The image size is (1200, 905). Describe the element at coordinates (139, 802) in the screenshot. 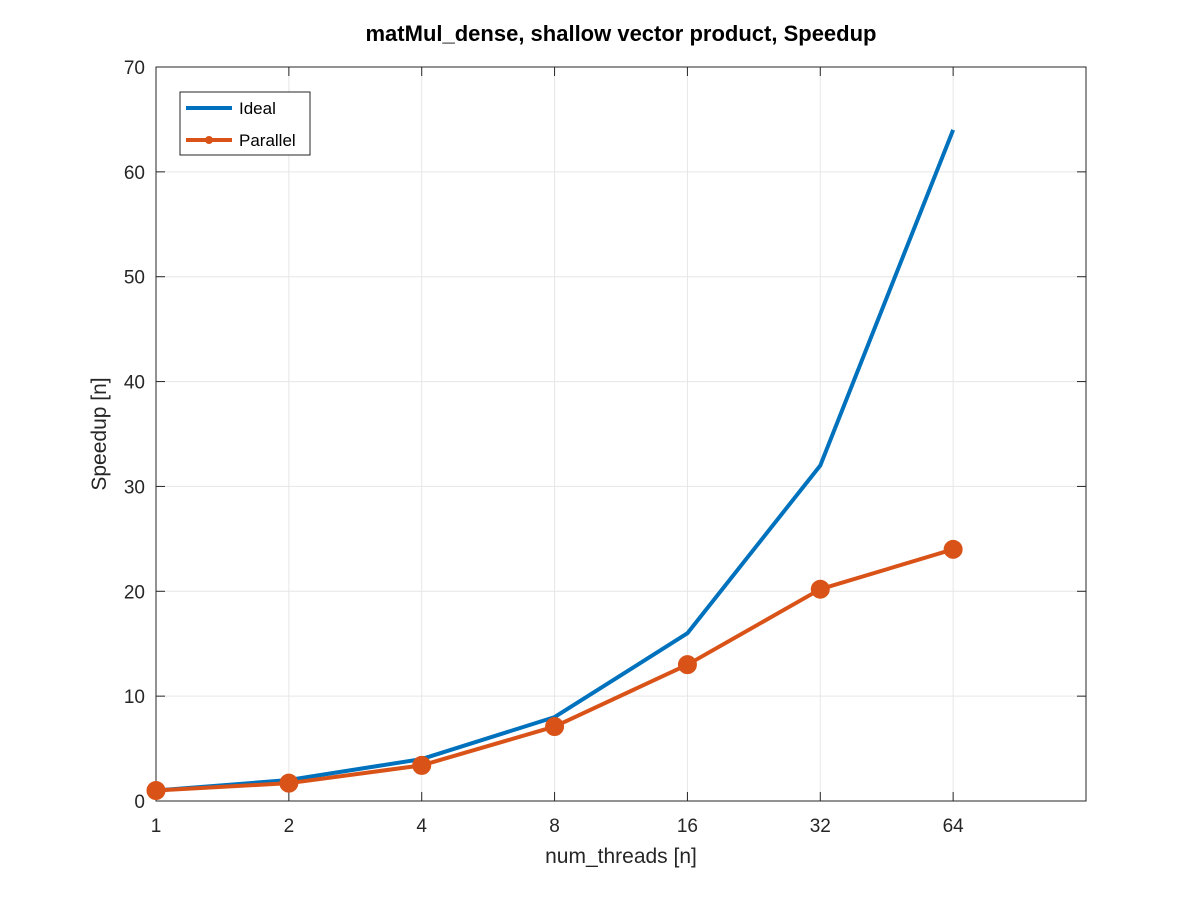

I see `y-tick-label: 0` at that location.